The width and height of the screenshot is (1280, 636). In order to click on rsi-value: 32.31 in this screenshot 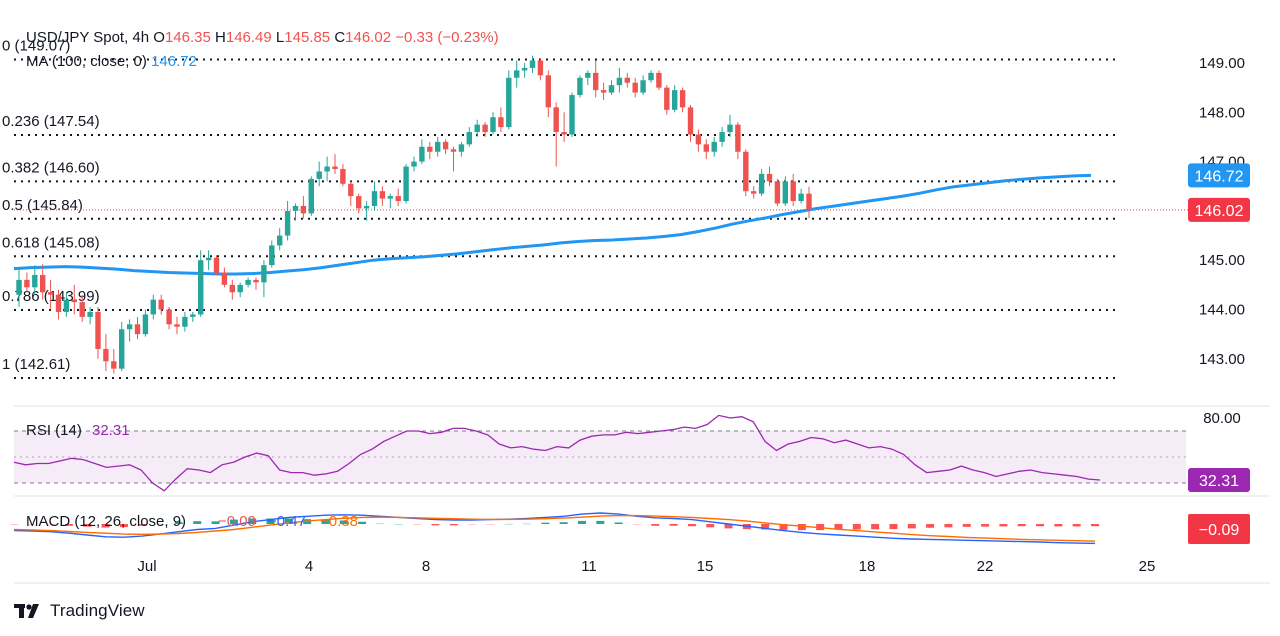, I will do `click(111, 430)`.